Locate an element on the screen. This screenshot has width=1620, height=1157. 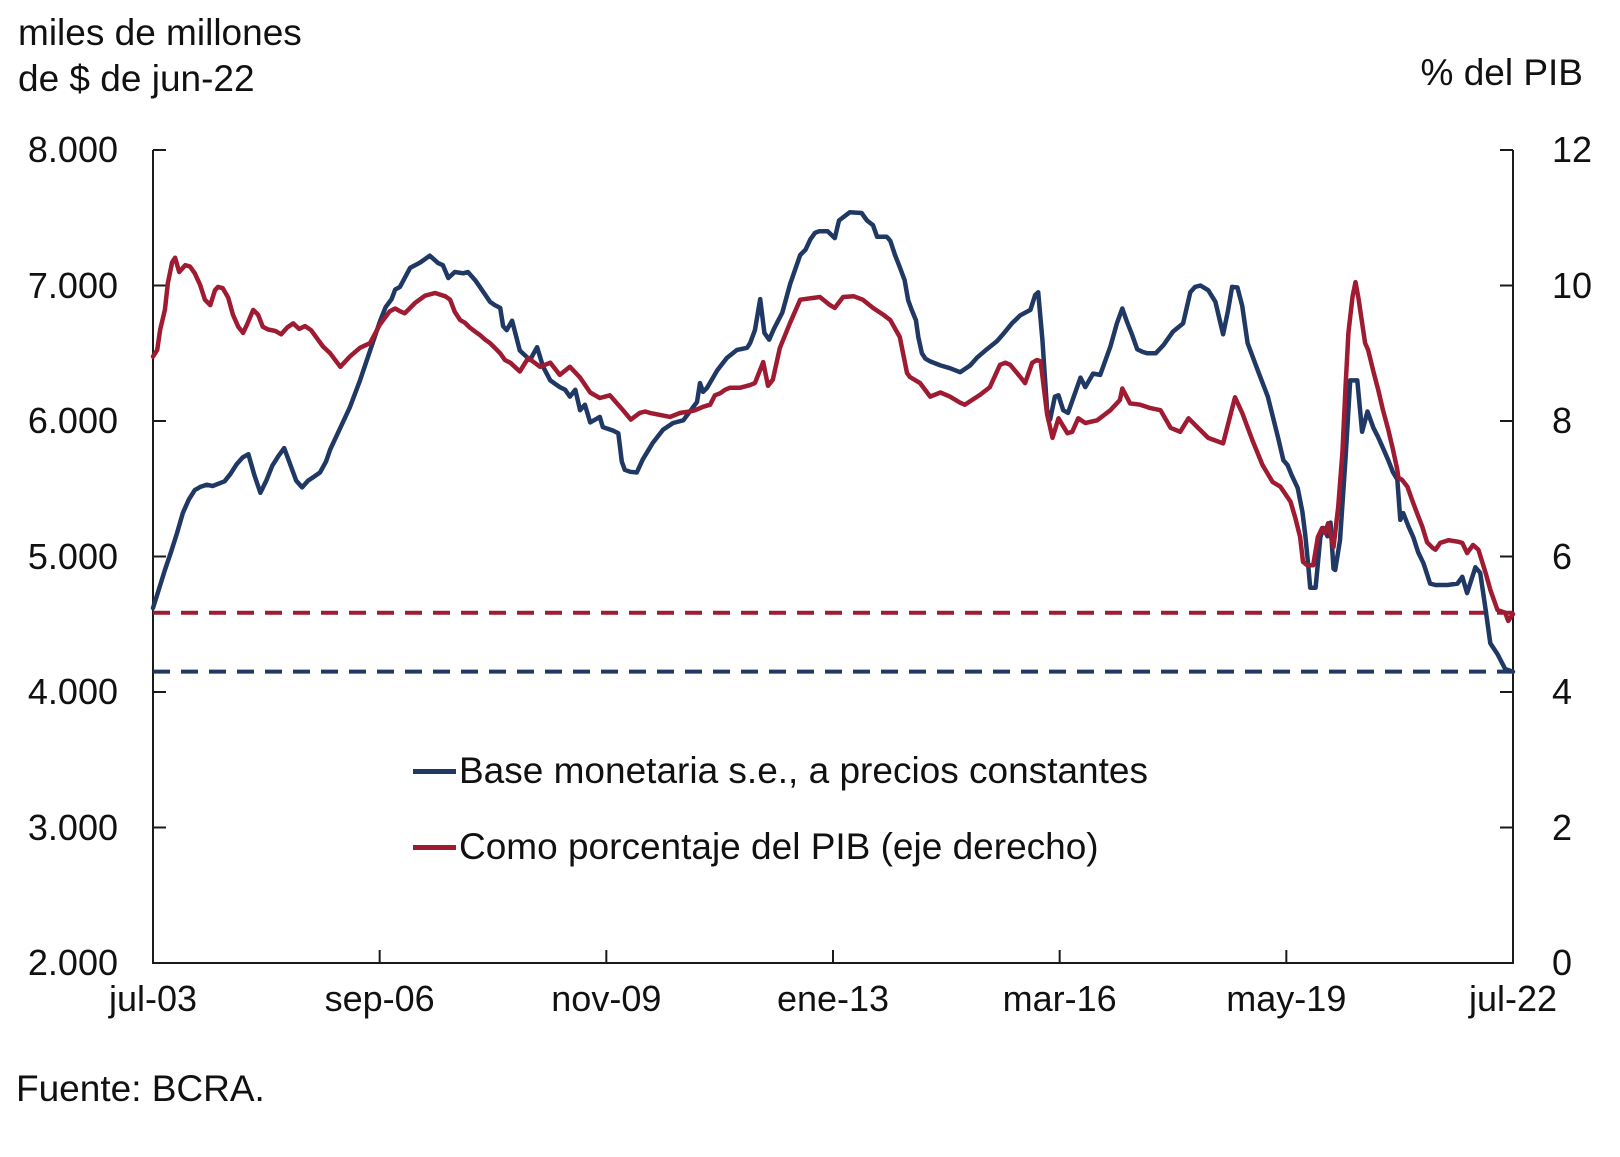
x-tick-label: jul-22 is located at coordinates (1513, 998).